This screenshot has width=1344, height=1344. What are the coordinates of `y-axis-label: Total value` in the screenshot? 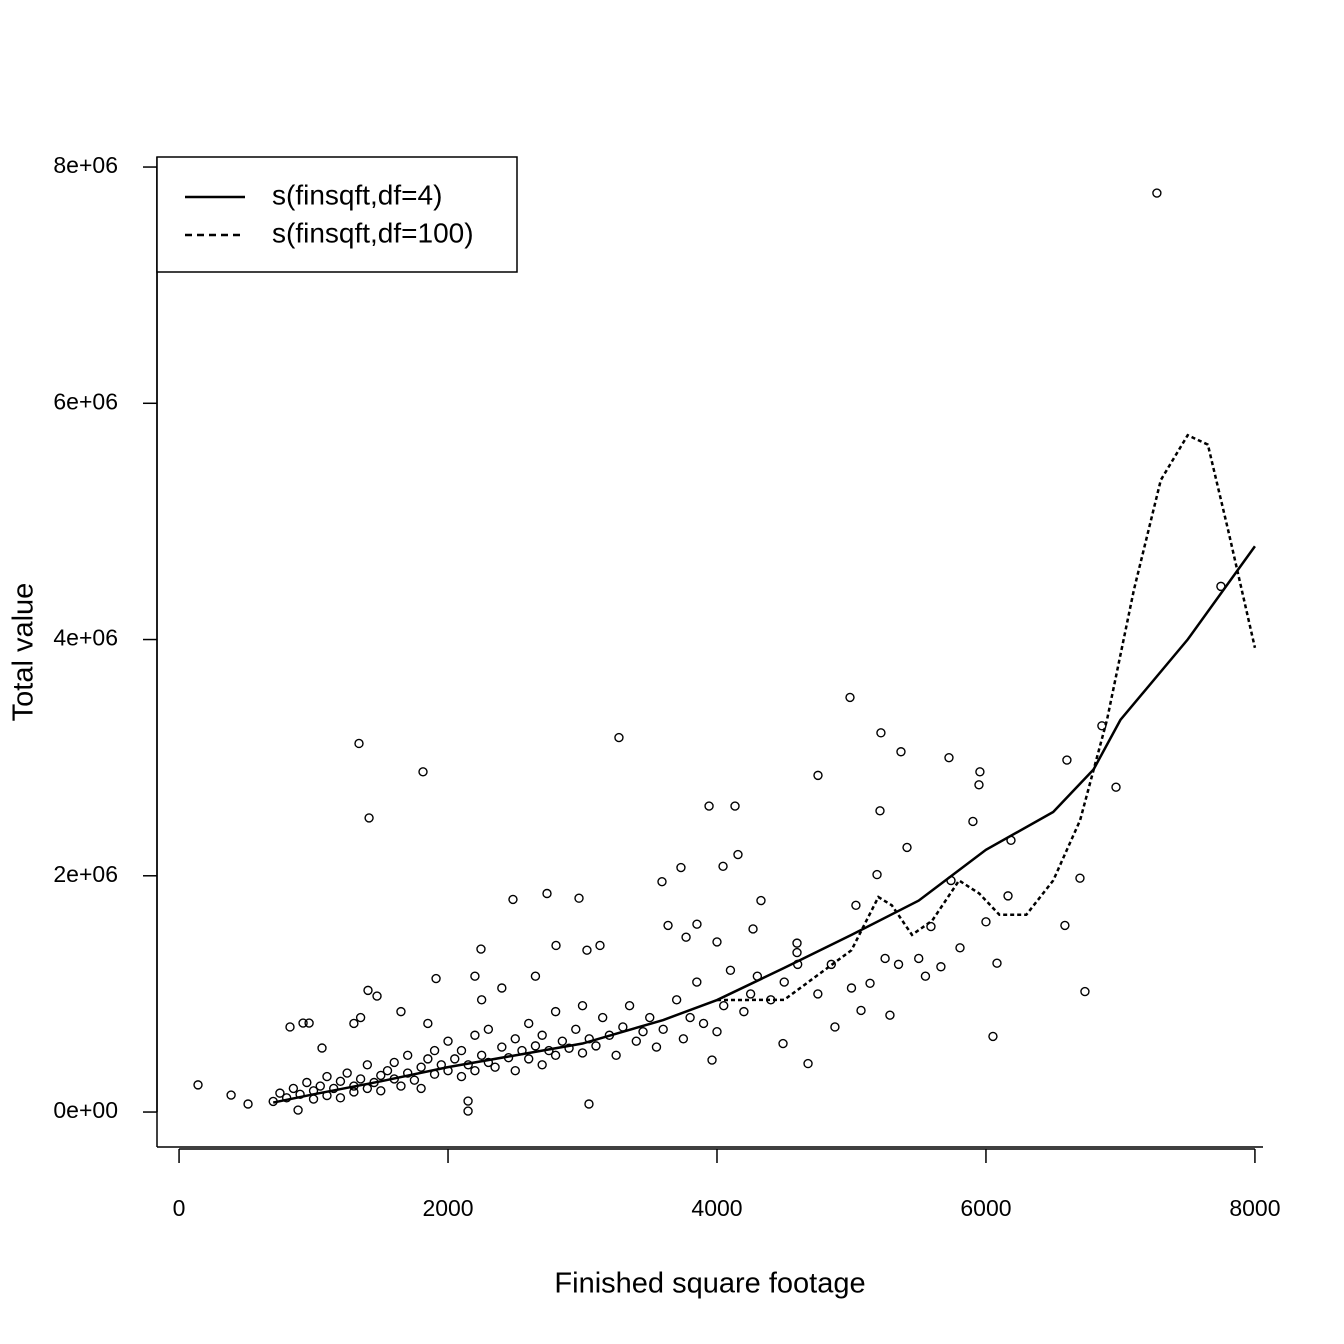 It's located at (24, 652).